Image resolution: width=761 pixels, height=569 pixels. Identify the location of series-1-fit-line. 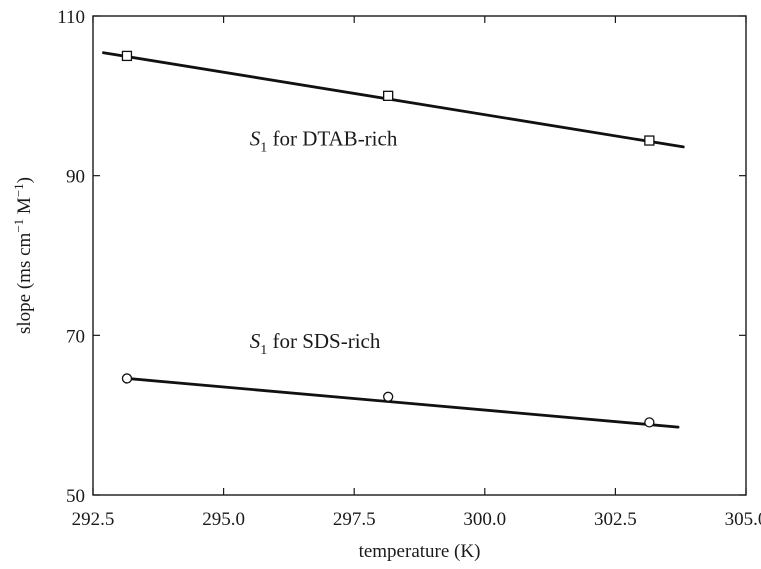
(393, 100).